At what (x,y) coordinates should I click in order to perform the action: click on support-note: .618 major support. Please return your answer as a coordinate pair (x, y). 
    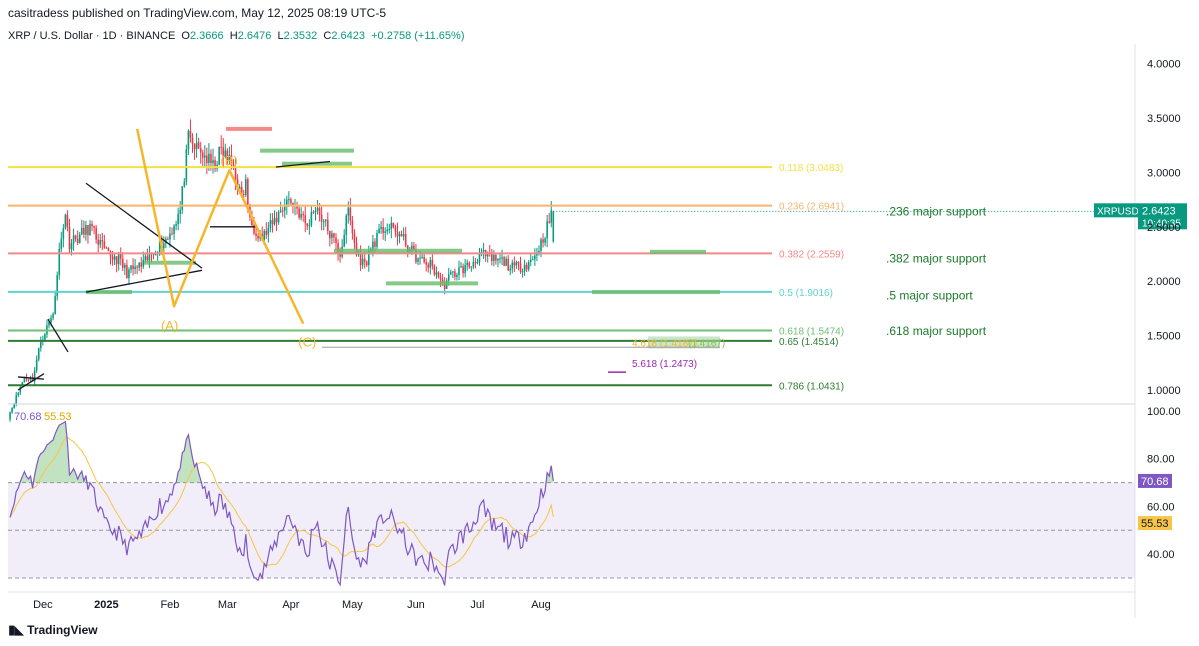
    Looking at the image, I should click on (936, 331).